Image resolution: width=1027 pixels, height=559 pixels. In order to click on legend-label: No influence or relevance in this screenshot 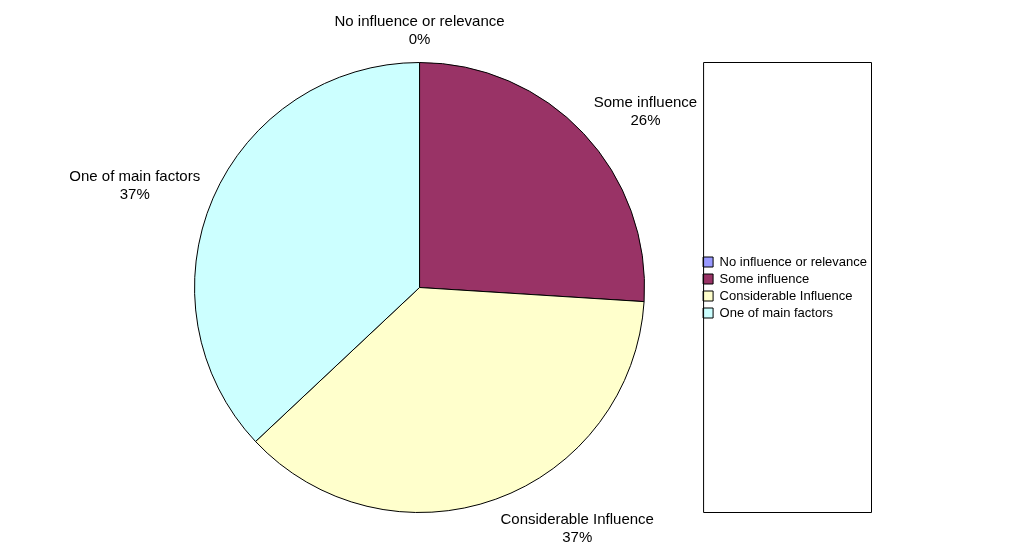, I will do `click(793, 261)`.